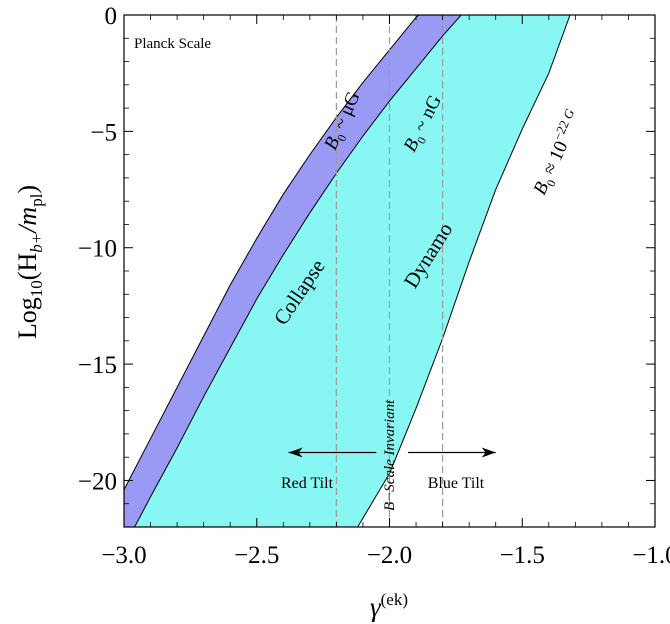  What do you see at coordinates (103, 132) in the screenshot?
I see `y-tick-label: −5` at bounding box center [103, 132].